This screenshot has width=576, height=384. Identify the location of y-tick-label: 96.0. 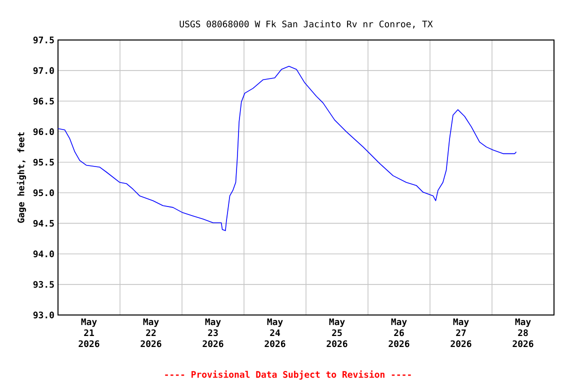
(43, 132).